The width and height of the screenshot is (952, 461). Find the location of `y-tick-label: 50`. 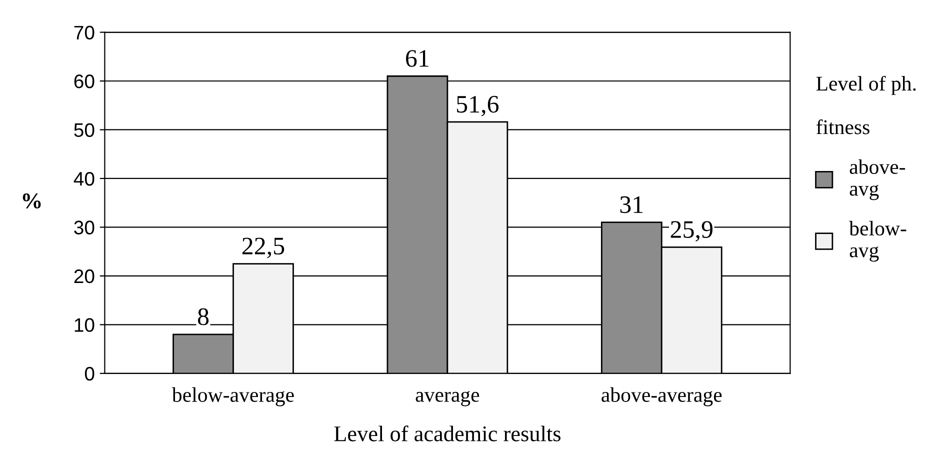

y-tick-label: 50 is located at coordinates (84, 130).